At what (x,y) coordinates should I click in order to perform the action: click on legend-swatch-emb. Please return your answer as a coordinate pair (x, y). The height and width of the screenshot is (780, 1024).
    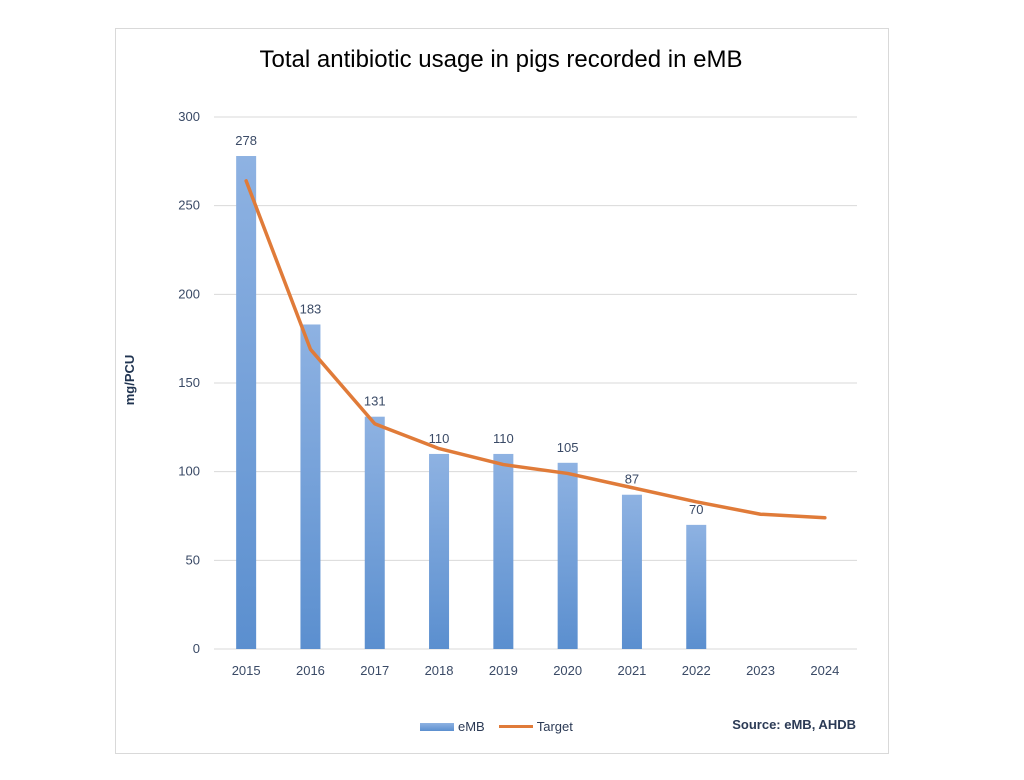
    Looking at the image, I should click on (437, 726).